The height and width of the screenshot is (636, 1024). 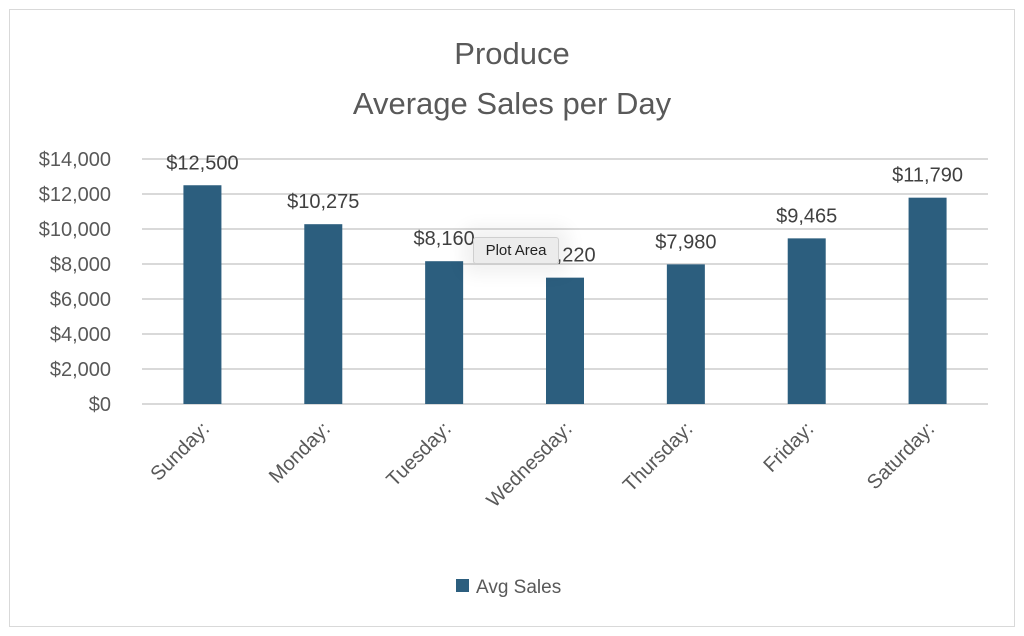 I want to click on data-label: $7,980, so click(x=685, y=242).